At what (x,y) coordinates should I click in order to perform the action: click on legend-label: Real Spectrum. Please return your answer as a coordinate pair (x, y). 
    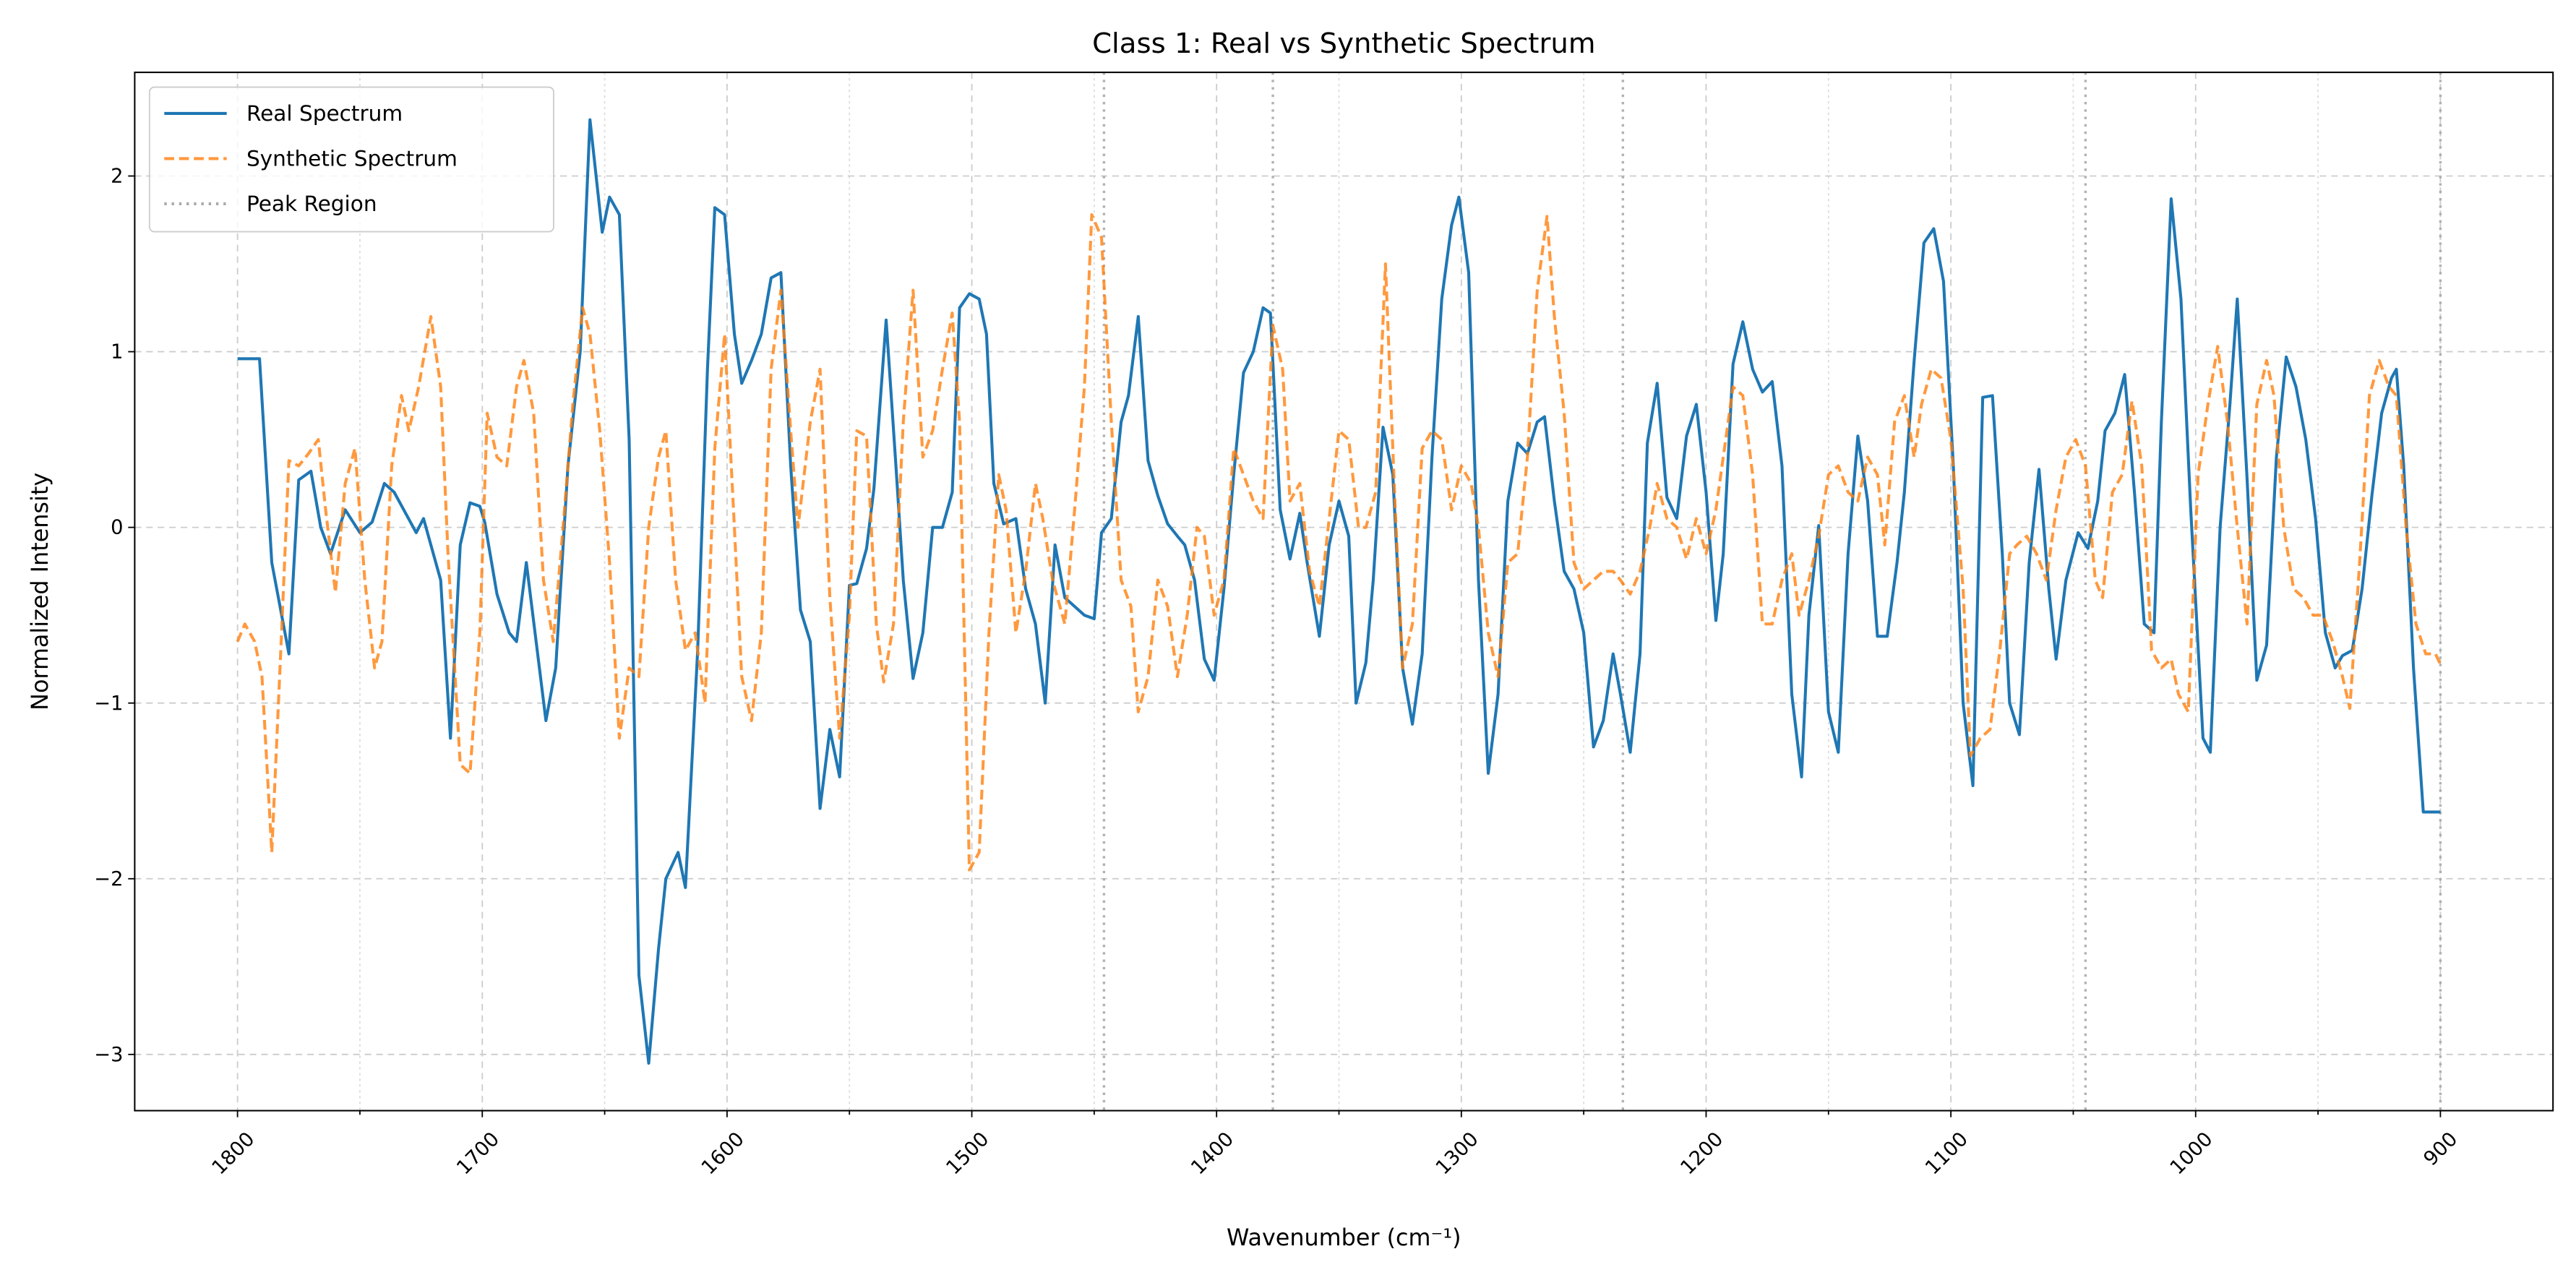
    Looking at the image, I should click on (325, 113).